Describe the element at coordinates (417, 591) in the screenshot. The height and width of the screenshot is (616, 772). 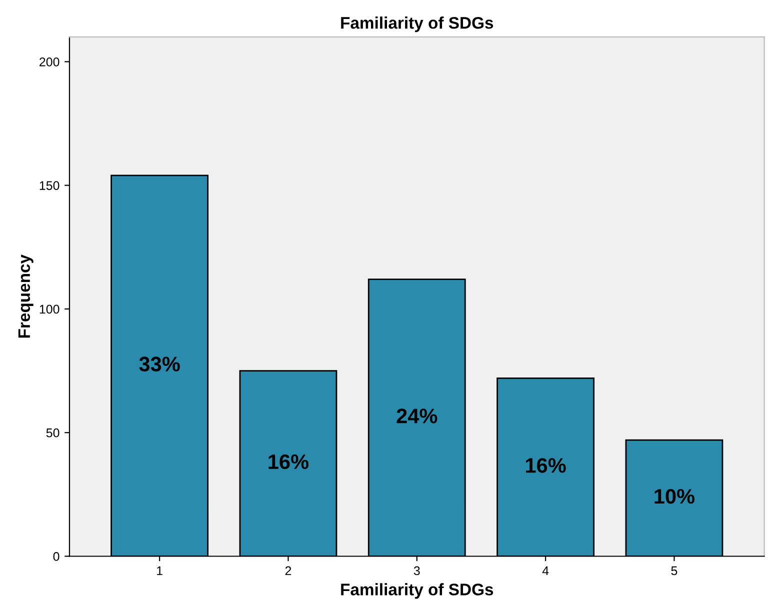
I see `x-axis-title: Familiarity of SDGs` at that location.